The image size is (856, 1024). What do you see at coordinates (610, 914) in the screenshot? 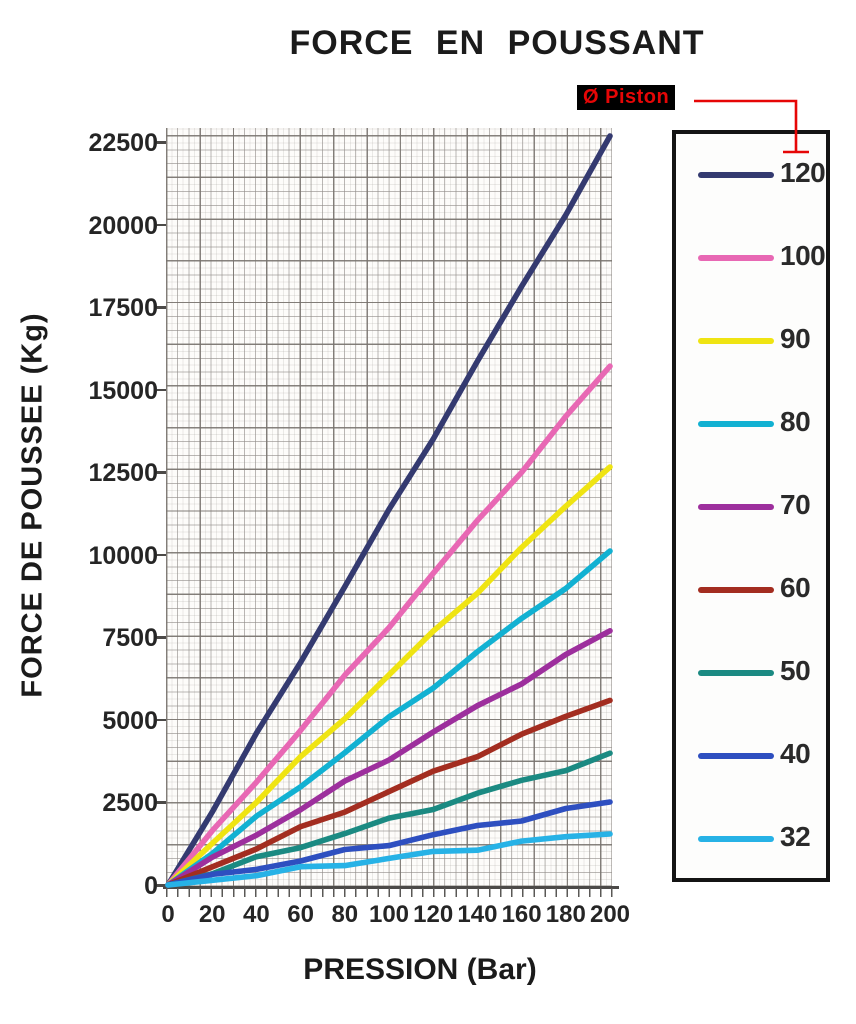
I see `x-tick-label-200: 200` at bounding box center [610, 914].